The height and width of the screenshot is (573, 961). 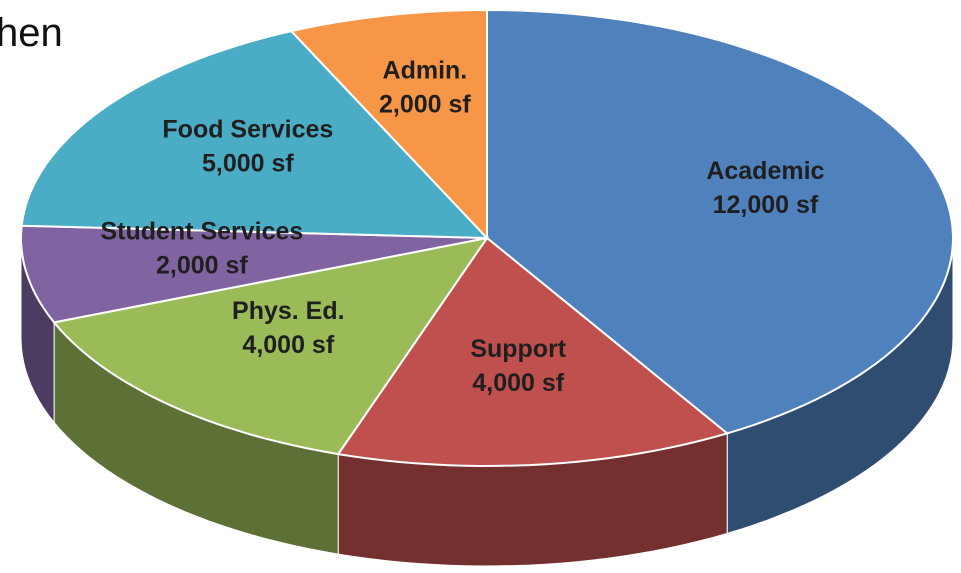 I want to click on slice-label: Academic, so click(x=765, y=171).